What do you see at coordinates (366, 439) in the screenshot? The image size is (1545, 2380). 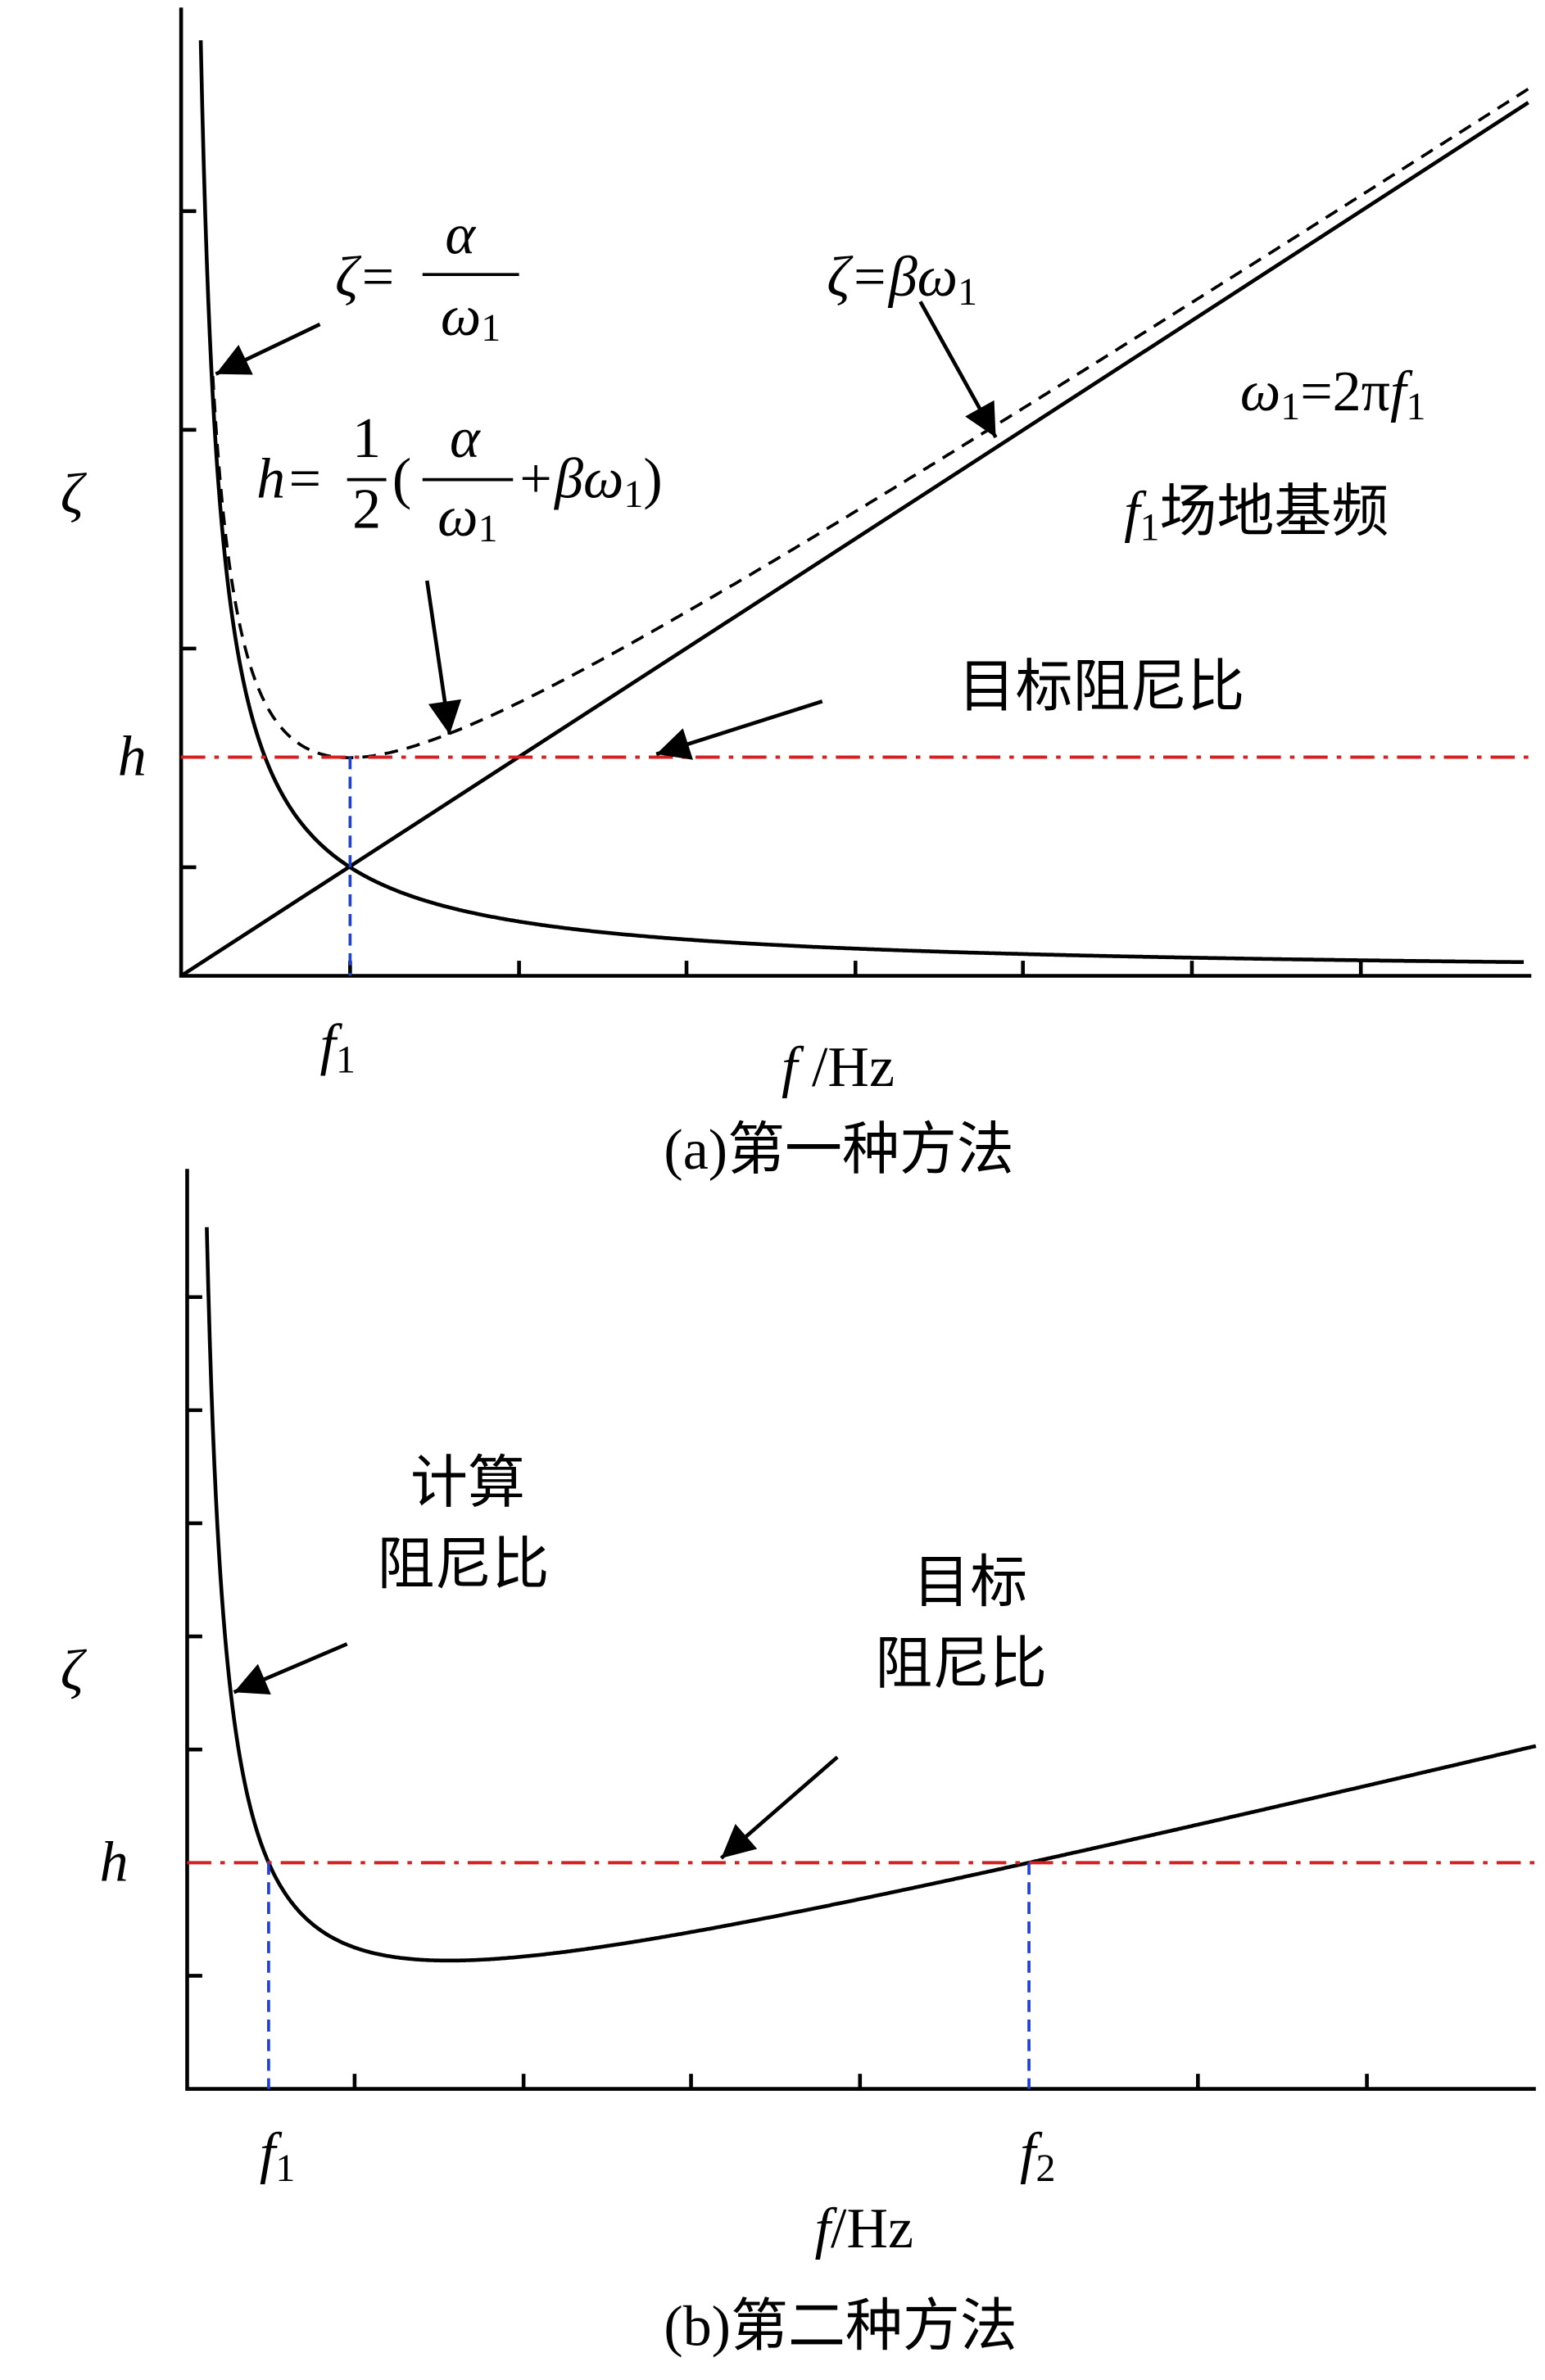 I see `equation: 1` at bounding box center [366, 439].